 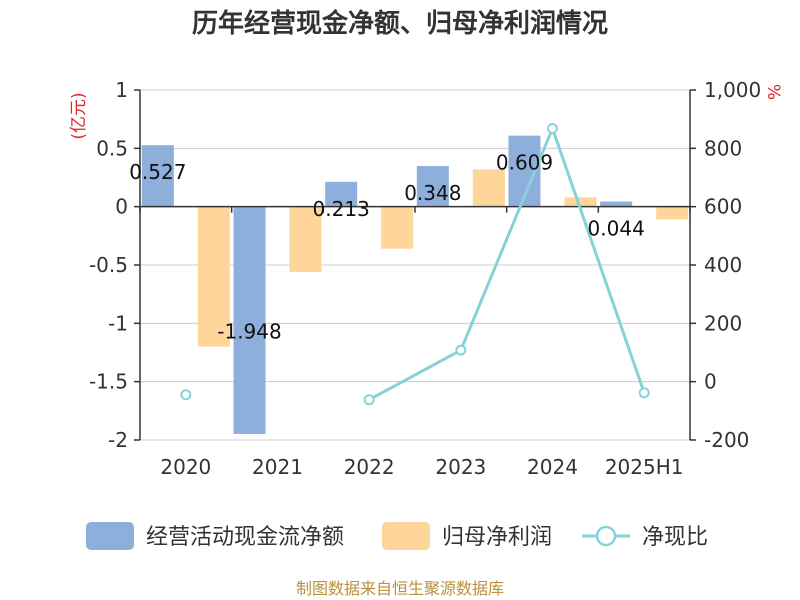 What do you see at coordinates (249, 331) in the screenshot?
I see `data-label: -1.948` at bounding box center [249, 331].